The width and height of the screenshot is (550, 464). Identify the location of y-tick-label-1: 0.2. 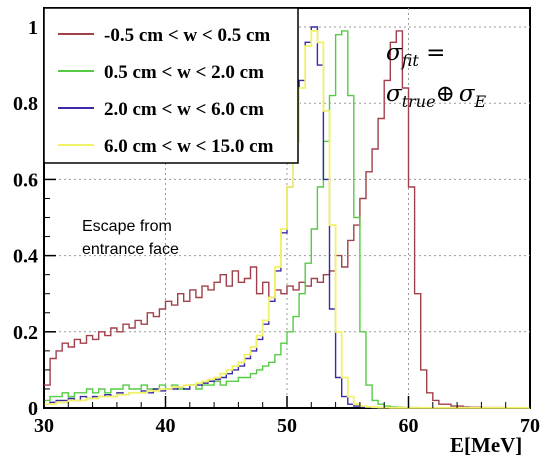
(25, 333).